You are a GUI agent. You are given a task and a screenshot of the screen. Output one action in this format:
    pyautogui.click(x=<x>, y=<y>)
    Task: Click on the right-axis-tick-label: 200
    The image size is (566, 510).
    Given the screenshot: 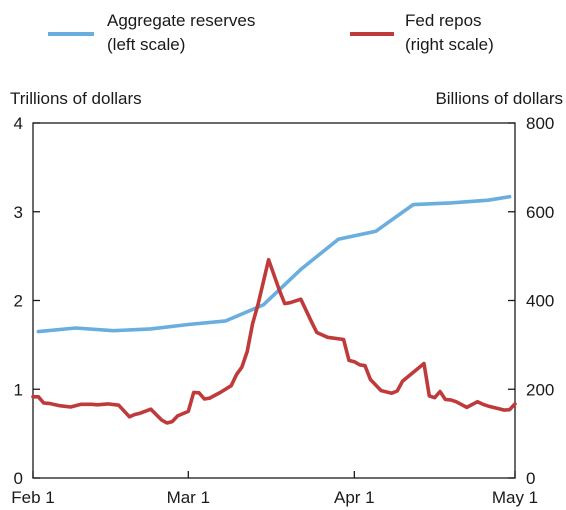 What is the action you would take?
    pyautogui.click(x=540, y=389)
    